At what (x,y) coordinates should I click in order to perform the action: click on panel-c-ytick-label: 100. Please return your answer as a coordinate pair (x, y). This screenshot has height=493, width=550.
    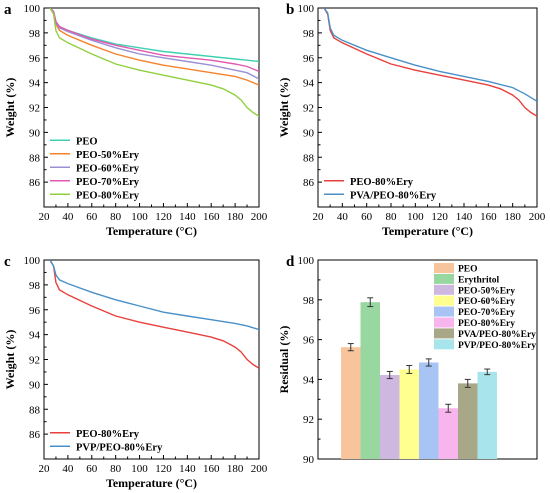
    Looking at the image, I should click on (32, 261).